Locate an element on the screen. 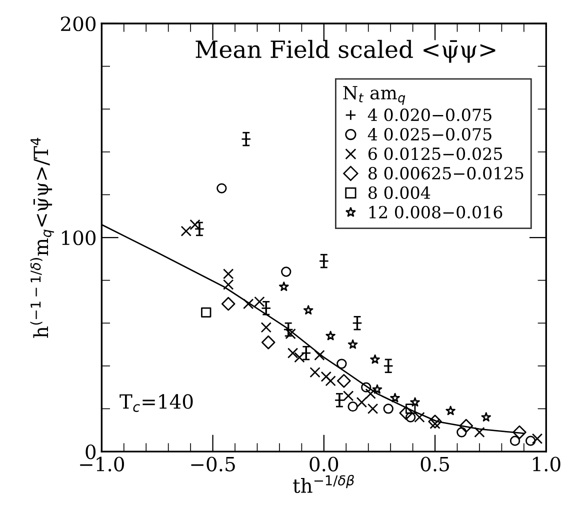 The image size is (581, 522). text: Mean Field scaled <ψ̄ψ> is located at coordinates (346, 51).